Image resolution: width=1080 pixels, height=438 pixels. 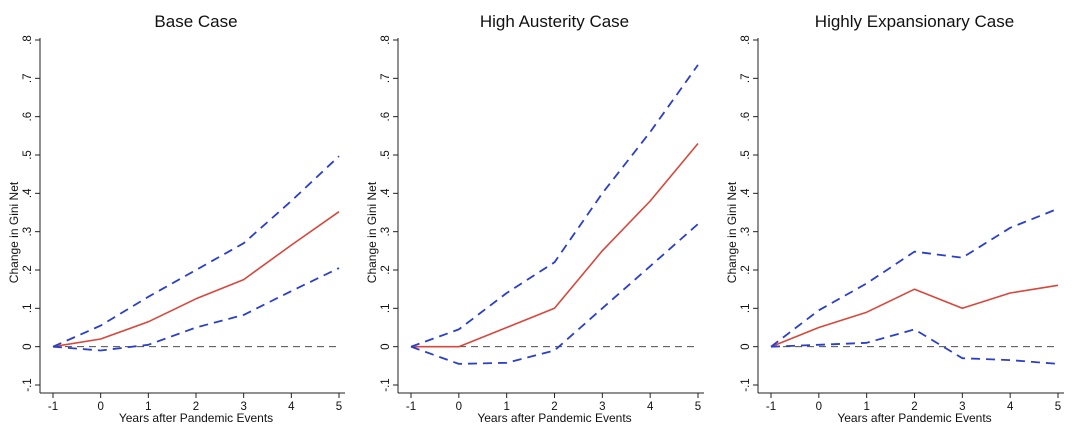 What do you see at coordinates (554, 21) in the screenshot?
I see `panel-title: High Austerity Case` at bounding box center [554, 21].